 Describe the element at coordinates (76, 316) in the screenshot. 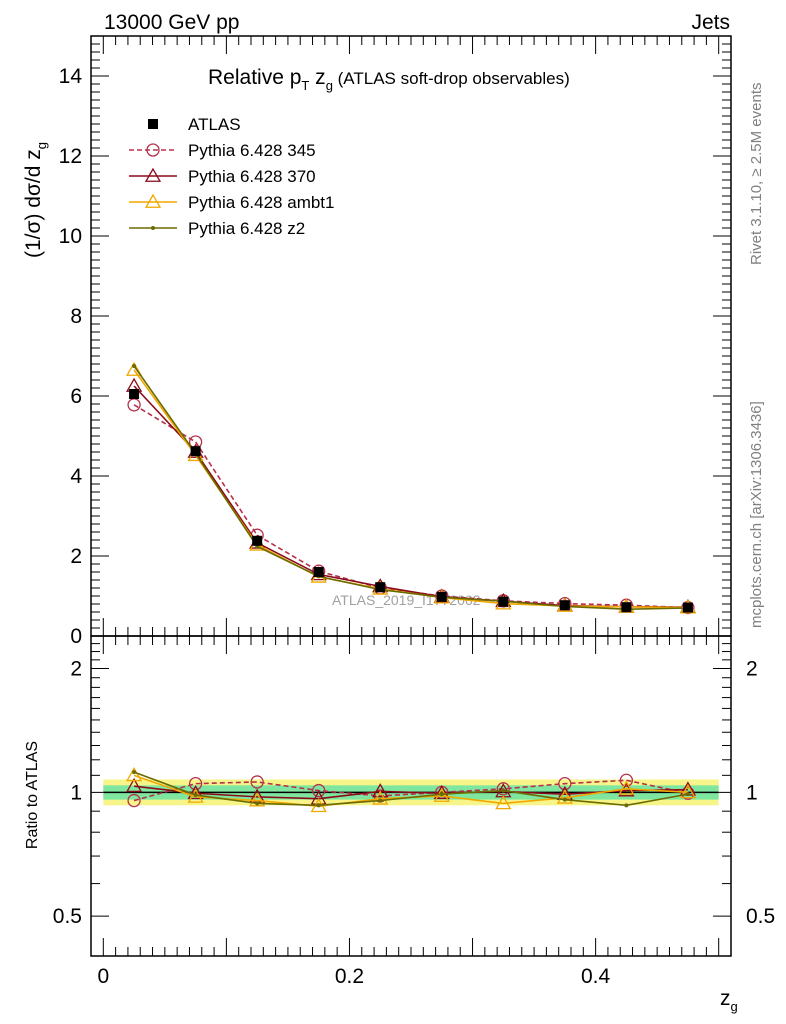

I see `y-tick-label: 8` at that location.